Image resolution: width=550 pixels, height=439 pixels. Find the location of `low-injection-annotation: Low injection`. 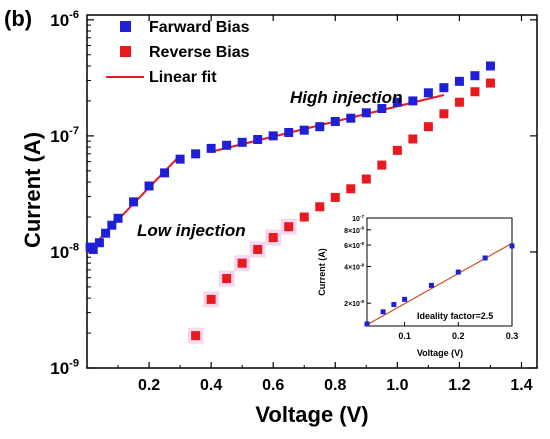

low-injection-annotation: Low injection is located at coordinates (191, 230).